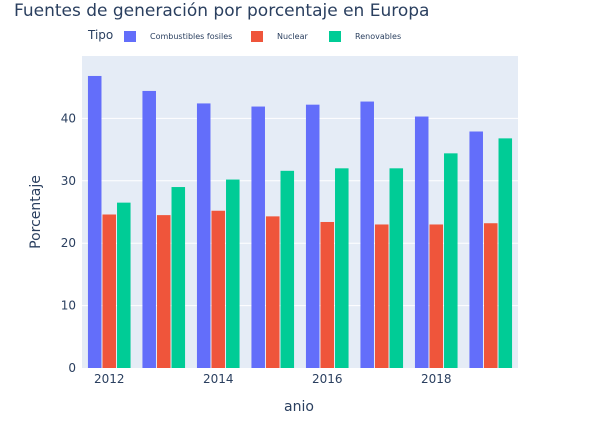  I want to click on y-tick-label: 40, so click(68, 118).